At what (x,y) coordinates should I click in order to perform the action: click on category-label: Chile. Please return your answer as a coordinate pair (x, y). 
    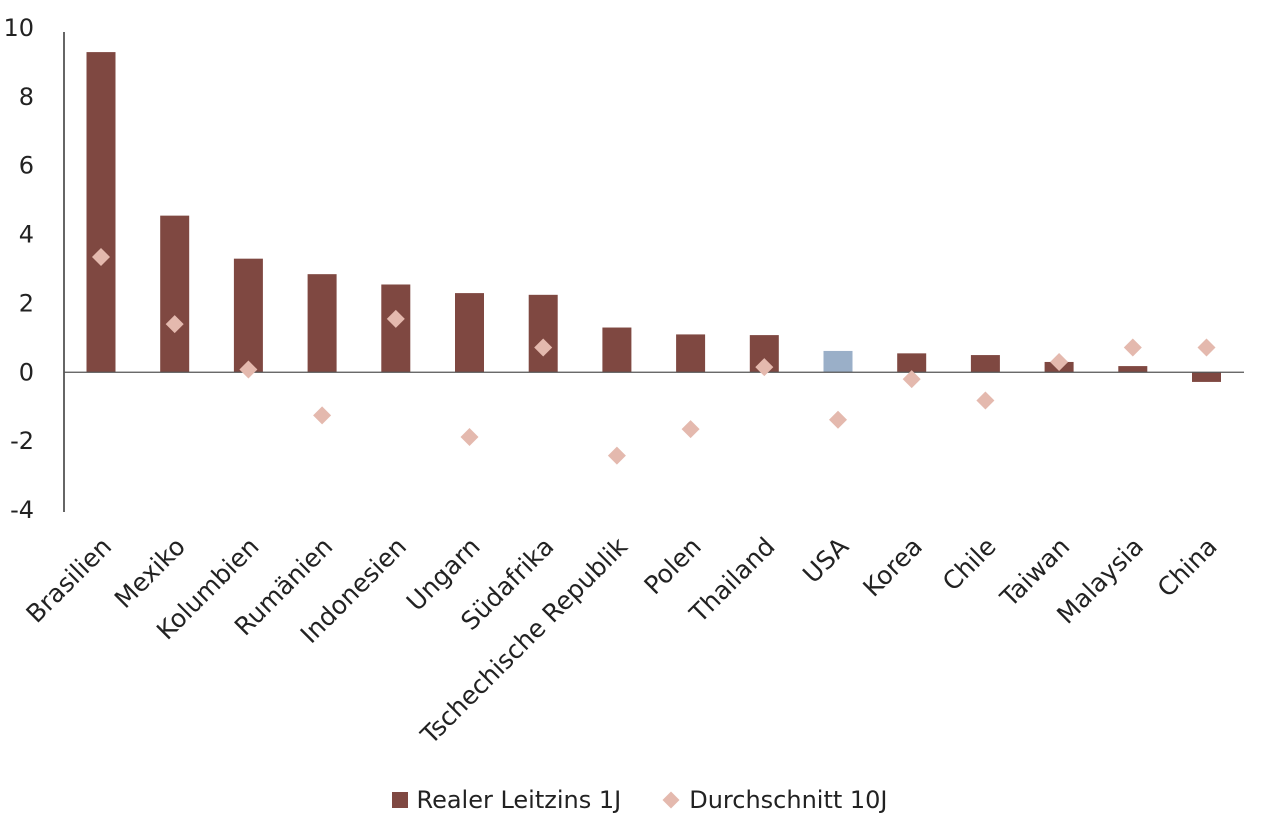
    Looking at the image, I should click on (969, 564).